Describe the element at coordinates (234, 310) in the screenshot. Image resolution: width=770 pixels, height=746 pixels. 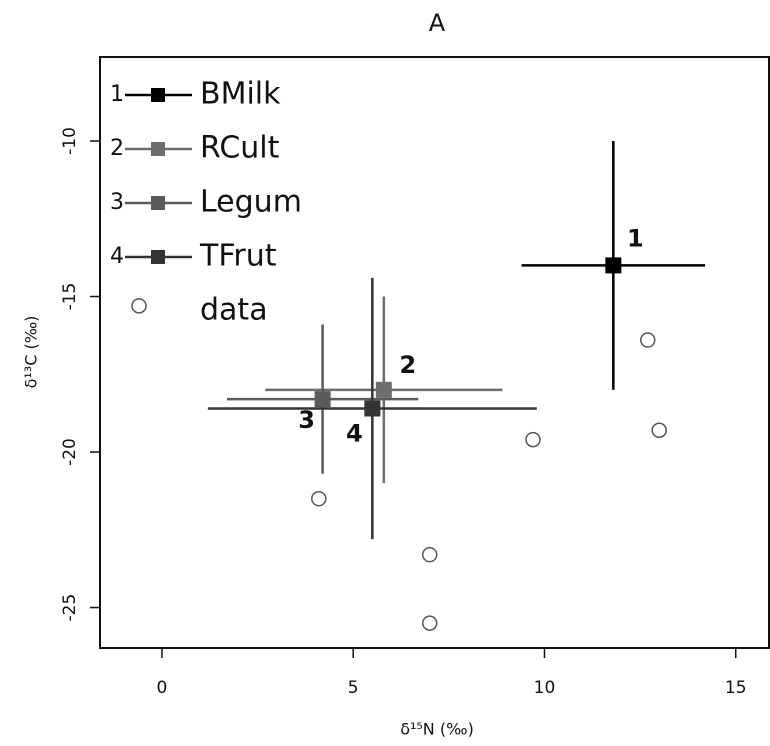
I see `legend-label: data` at that location.